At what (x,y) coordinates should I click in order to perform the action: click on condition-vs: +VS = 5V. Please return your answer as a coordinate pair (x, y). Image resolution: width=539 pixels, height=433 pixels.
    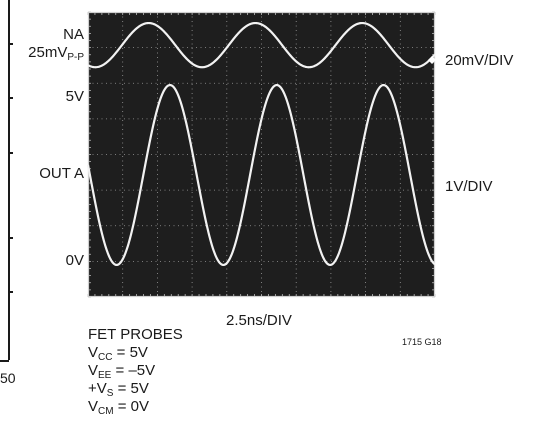
    Looking at the image, I should click on (118, 389).